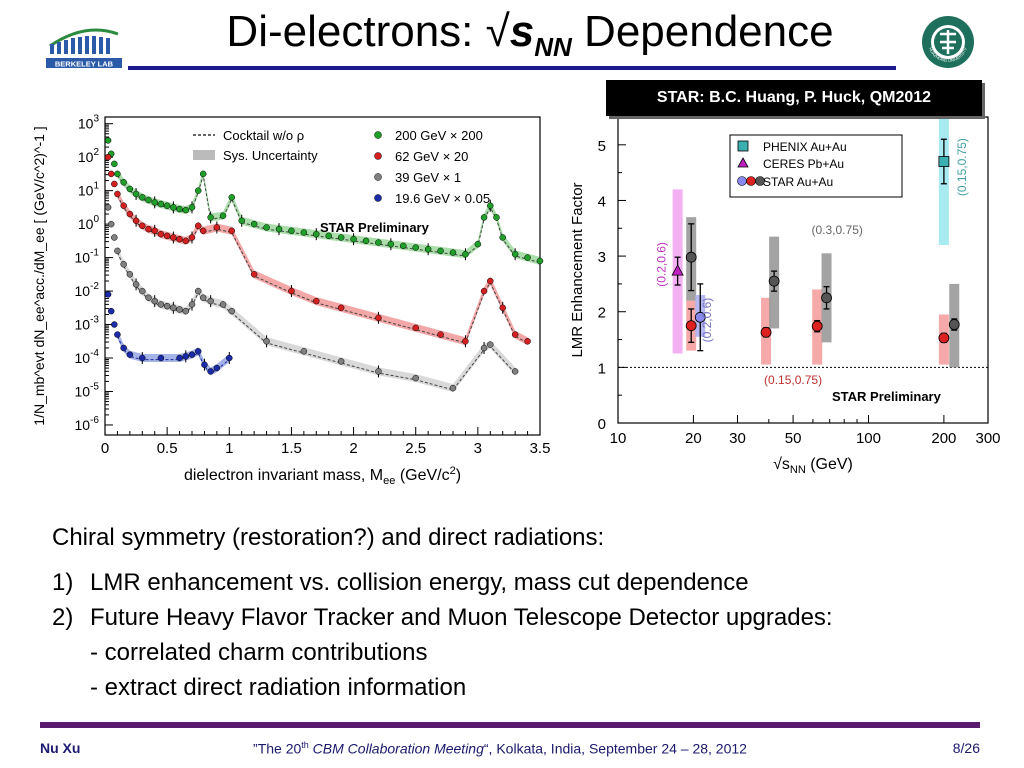  What do you see at coordinates (89, 156) in the screenshot?
I see `y-tick-label: 10²` at bounding box center [89, 156].